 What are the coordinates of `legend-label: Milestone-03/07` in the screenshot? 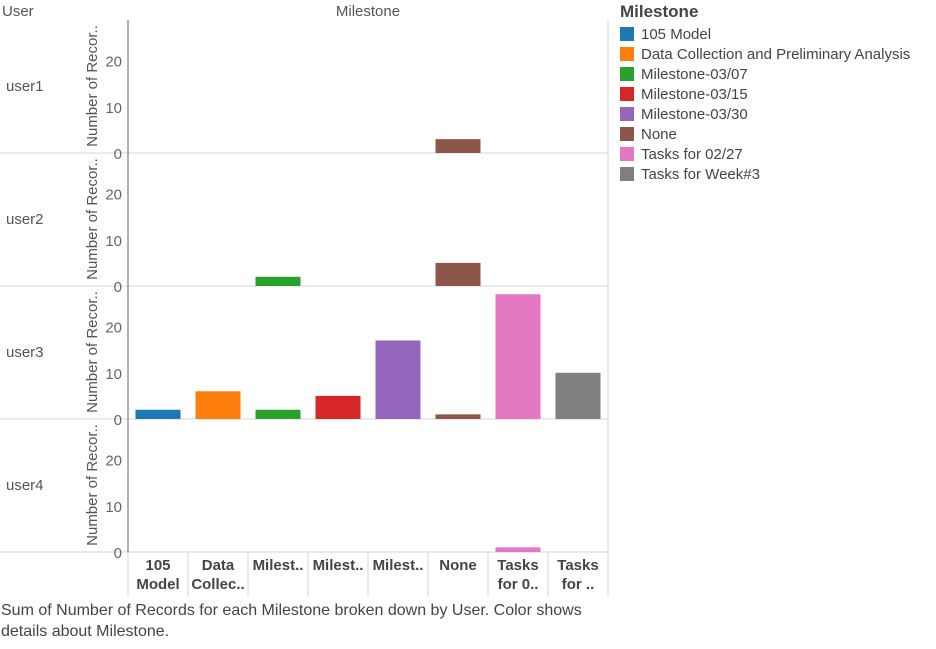 It's located at (694, 74).